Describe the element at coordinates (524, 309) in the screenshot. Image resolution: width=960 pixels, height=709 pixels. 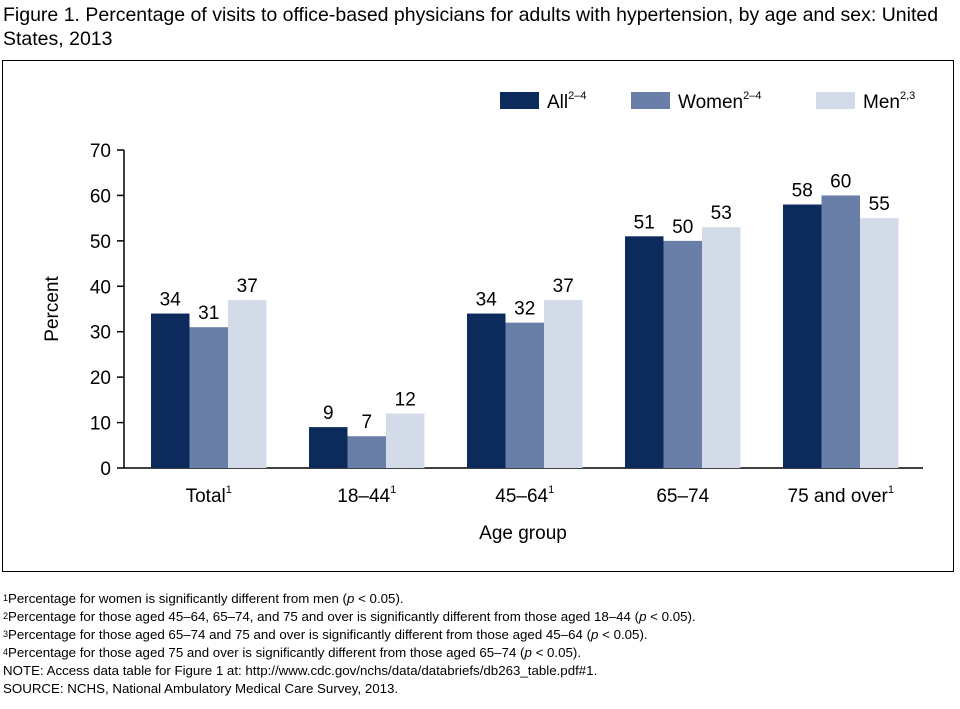
I see `data-label: 32` at that location.